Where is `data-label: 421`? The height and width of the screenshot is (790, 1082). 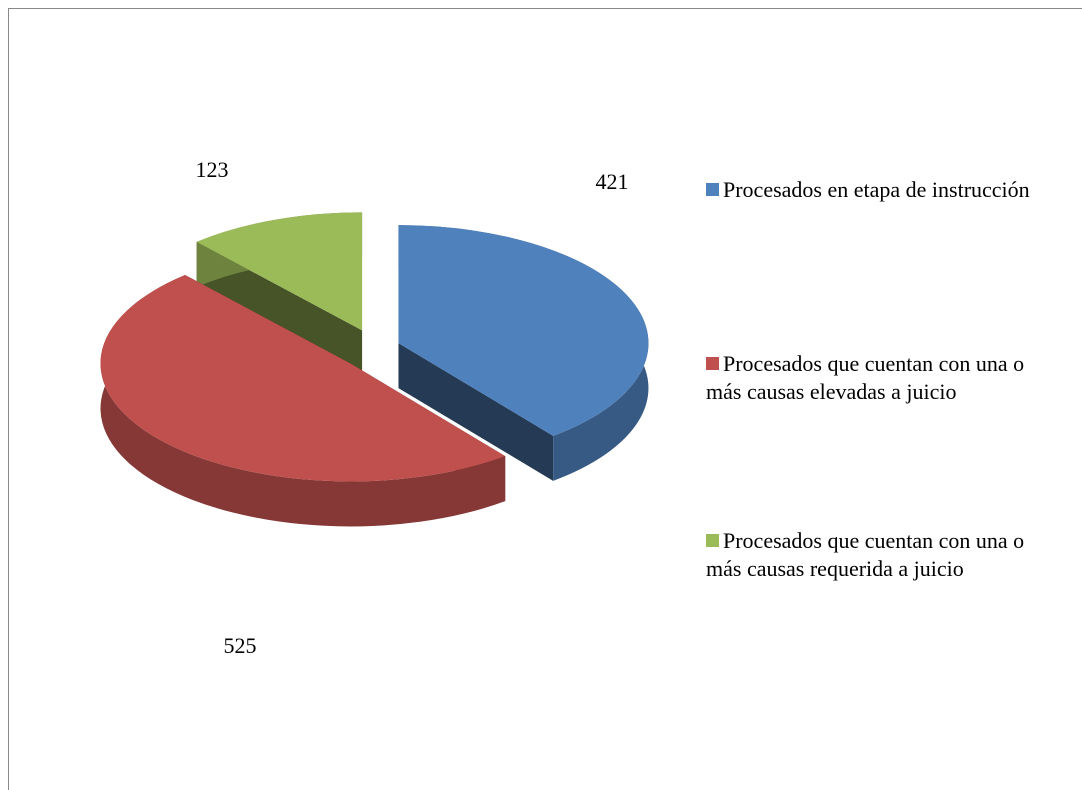
data-label: 421 is located at coordinates (612, 181).